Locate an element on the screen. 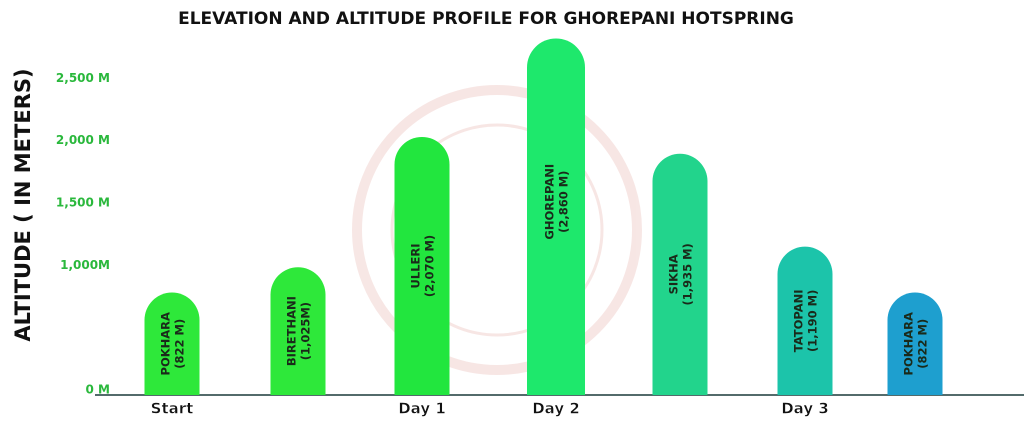 This screenshot has width=1024, height=422. bar-category-label: ULLERI is located at coordinates (416, 265).